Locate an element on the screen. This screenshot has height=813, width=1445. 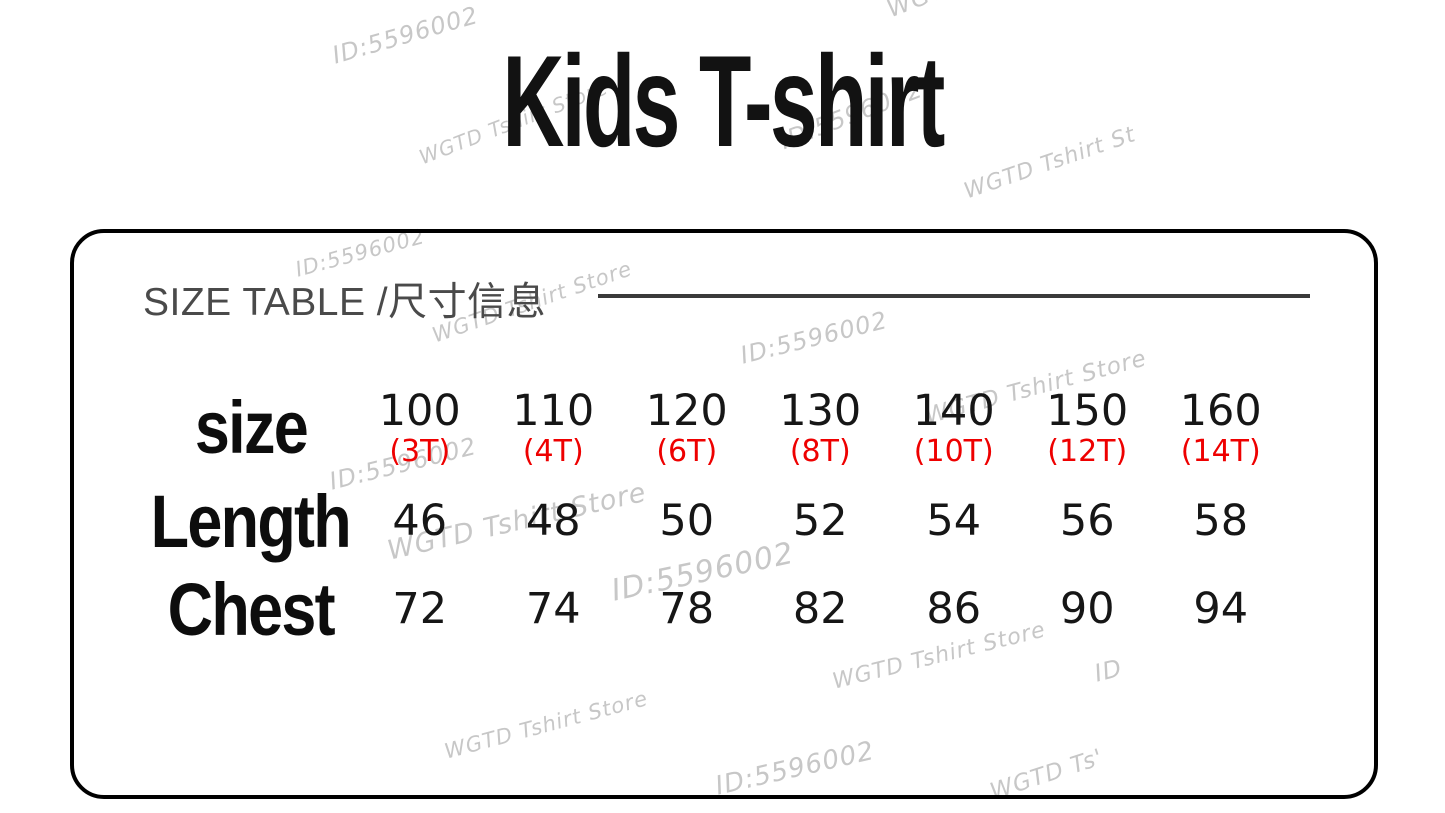
size-col-110: 110 (4T) is located at coordinates (554, 428).